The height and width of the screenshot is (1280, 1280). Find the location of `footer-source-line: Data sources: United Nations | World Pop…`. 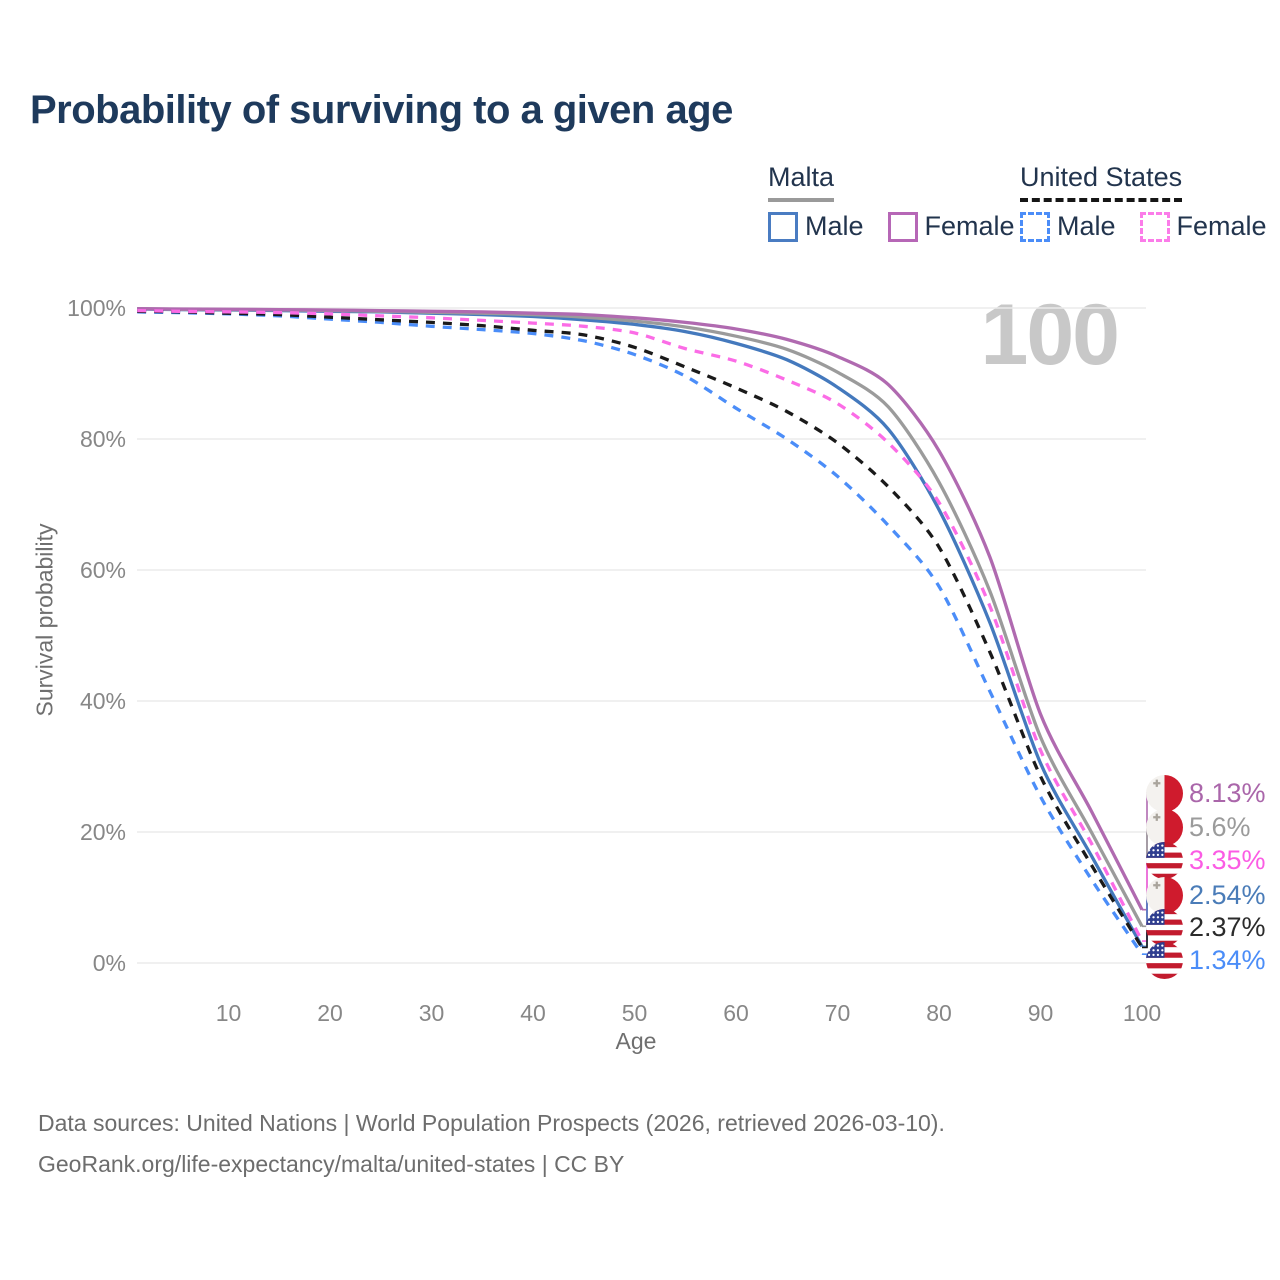

footer-source-line: Data sources: United Nations | World Pop… is located at coordinates (491, 1123).